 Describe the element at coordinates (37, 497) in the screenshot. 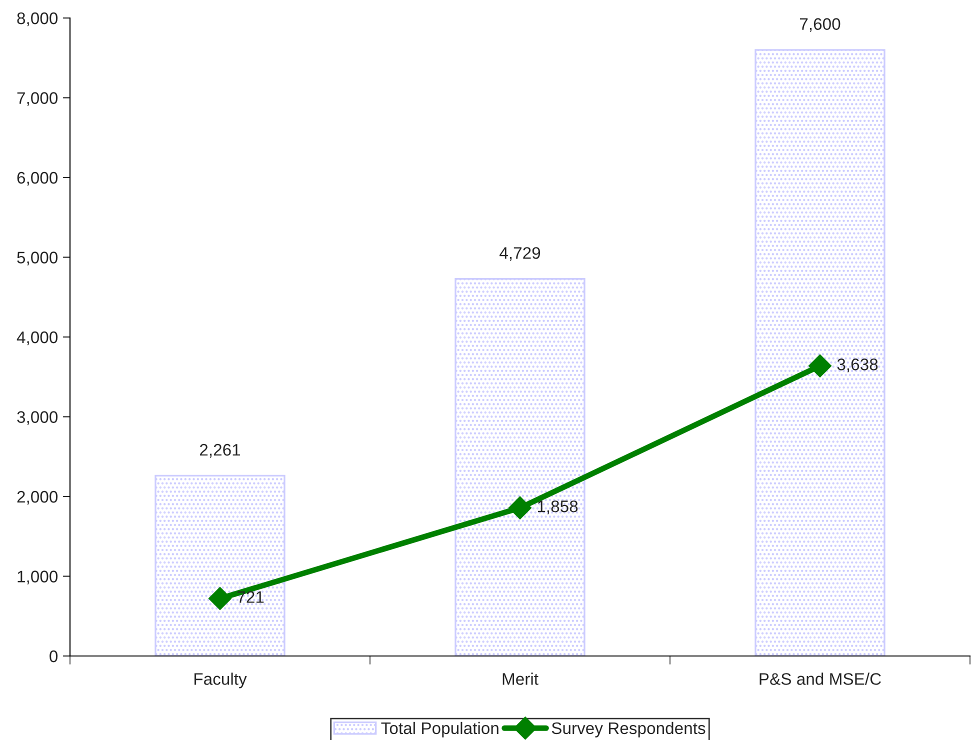

I see `y-tick-label: 2,000` at that location.